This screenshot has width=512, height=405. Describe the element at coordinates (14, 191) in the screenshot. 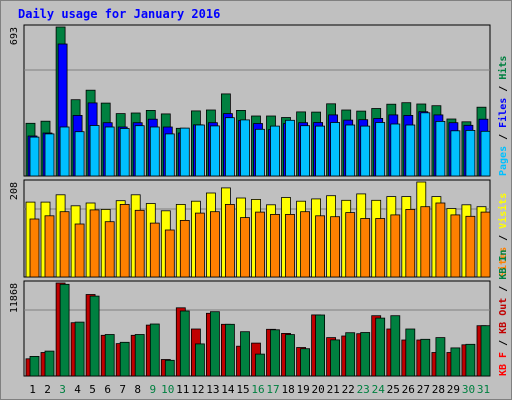

I see `panel-max-label: 208` at that location.